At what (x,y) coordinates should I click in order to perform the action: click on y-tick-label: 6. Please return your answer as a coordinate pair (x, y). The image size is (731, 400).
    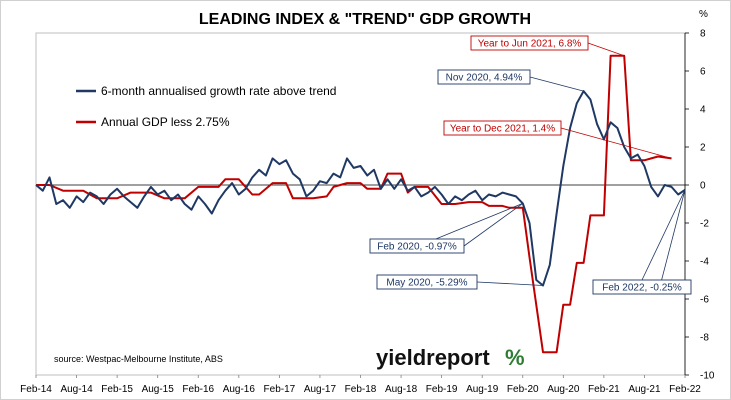
    Looking at the image, I should click on (703, 72).